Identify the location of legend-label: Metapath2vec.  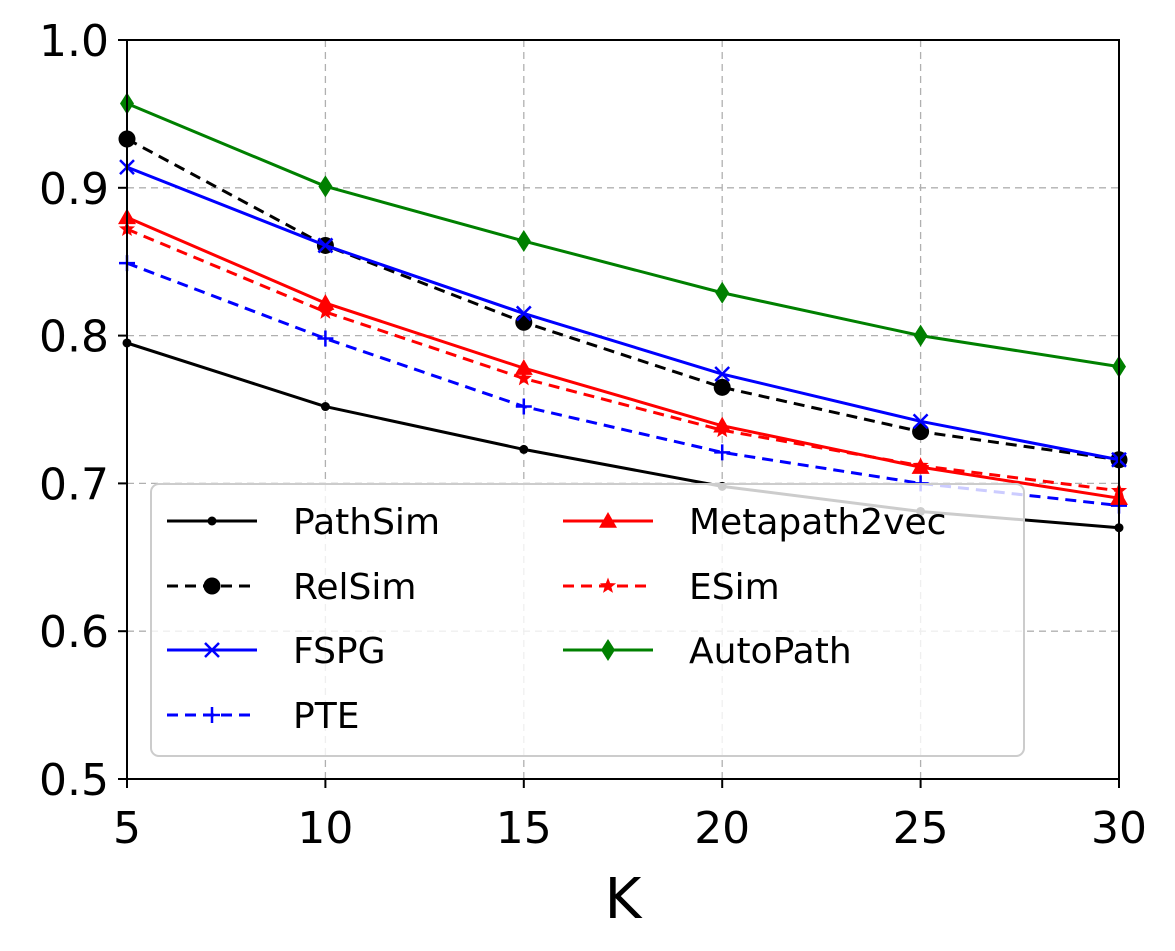
(817, 522).